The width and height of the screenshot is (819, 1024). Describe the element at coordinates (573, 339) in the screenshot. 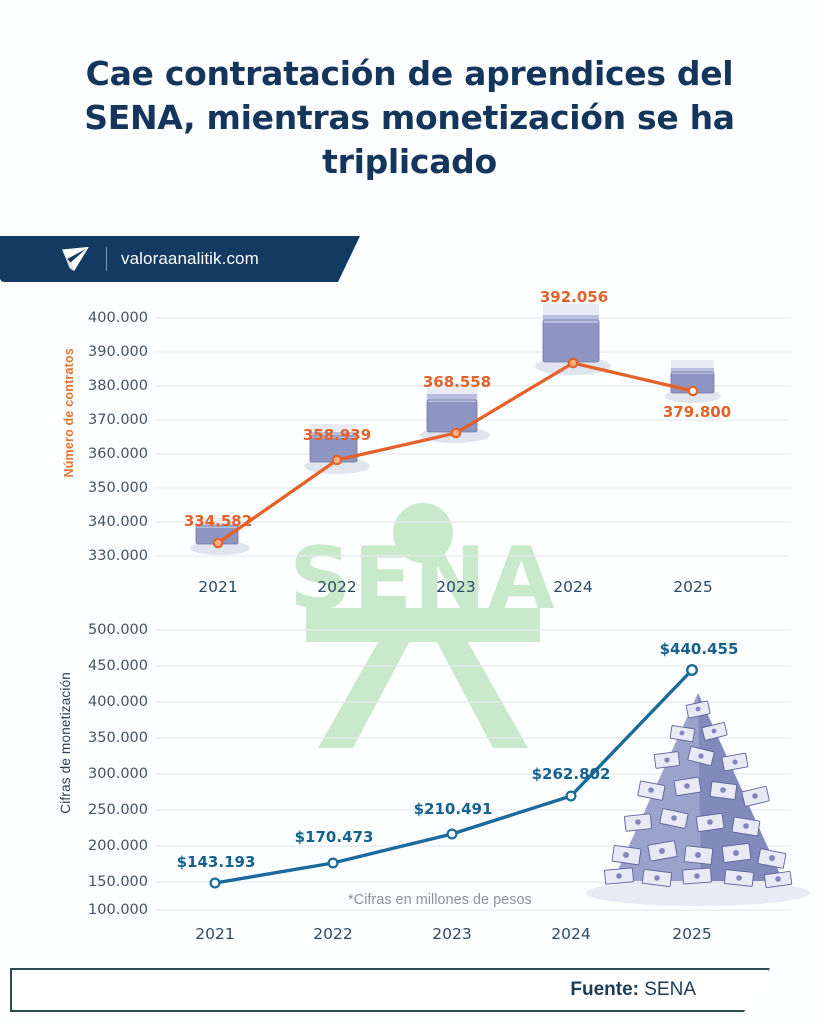

I see `banknote-stack-icon-2024` at that location.